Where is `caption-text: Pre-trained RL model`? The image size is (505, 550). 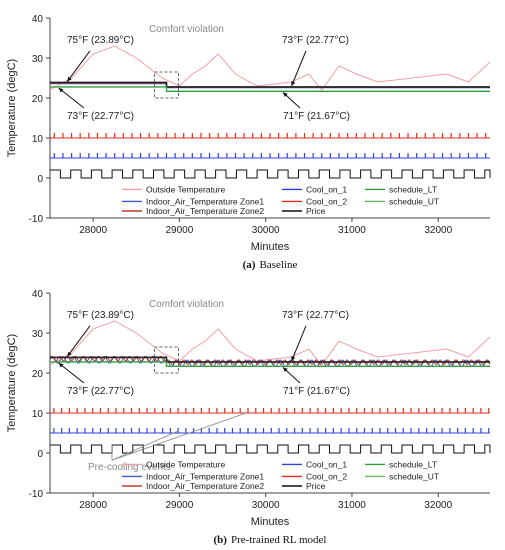
caption-text: Pre-trained RL model is located at coordinates (279, 540).